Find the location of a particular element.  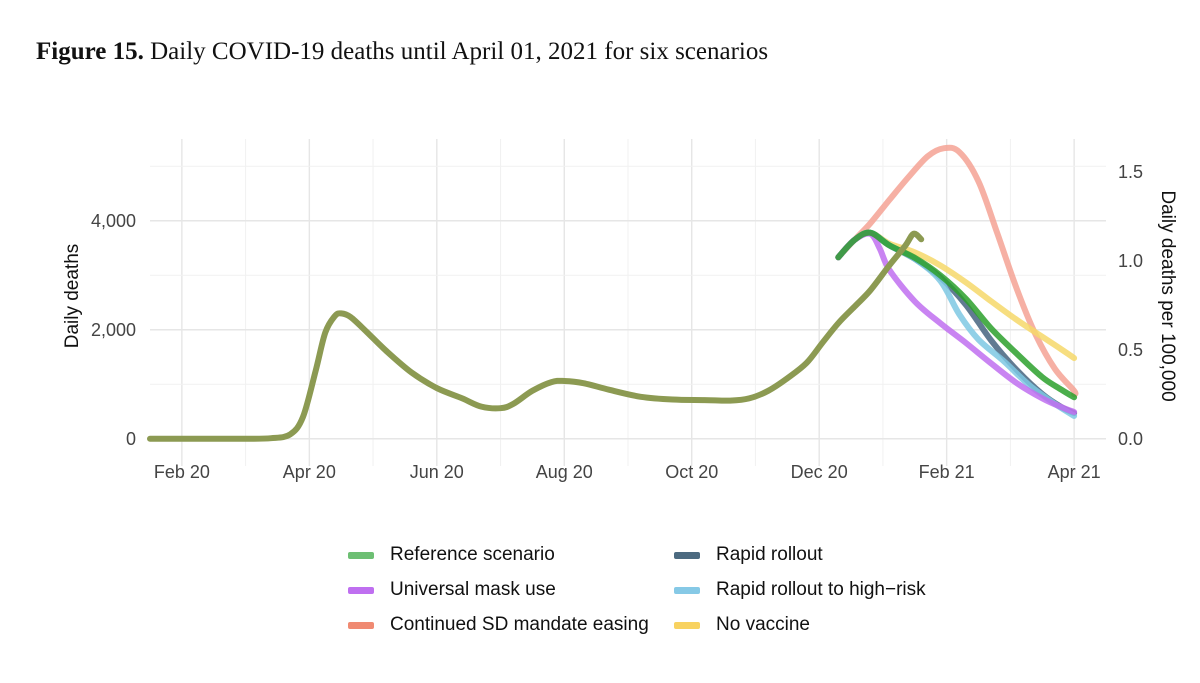

y2-tick-label: 1.0 is located at coordinates (1130, 261).